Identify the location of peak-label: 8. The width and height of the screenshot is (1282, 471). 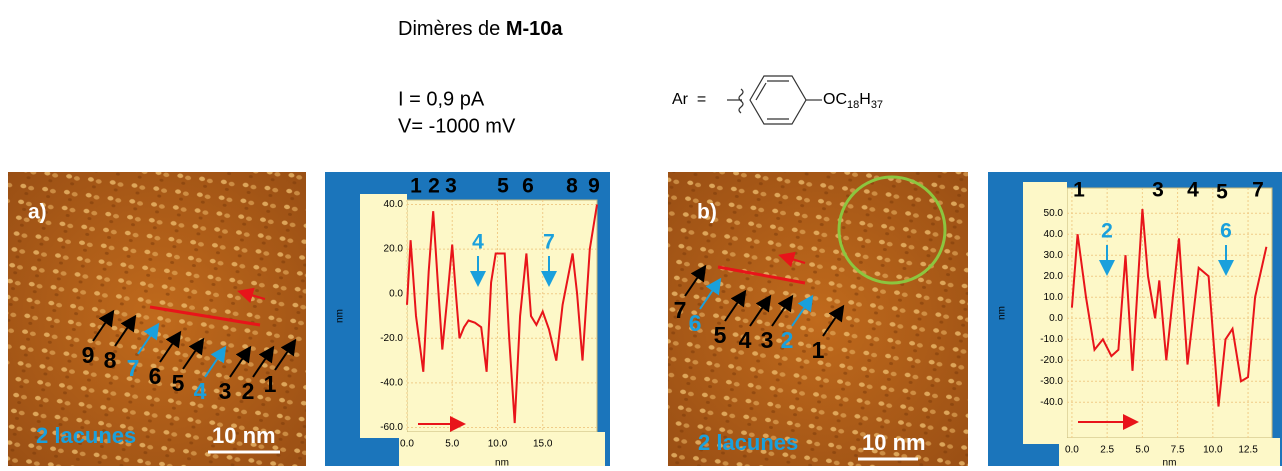
(572, 186).